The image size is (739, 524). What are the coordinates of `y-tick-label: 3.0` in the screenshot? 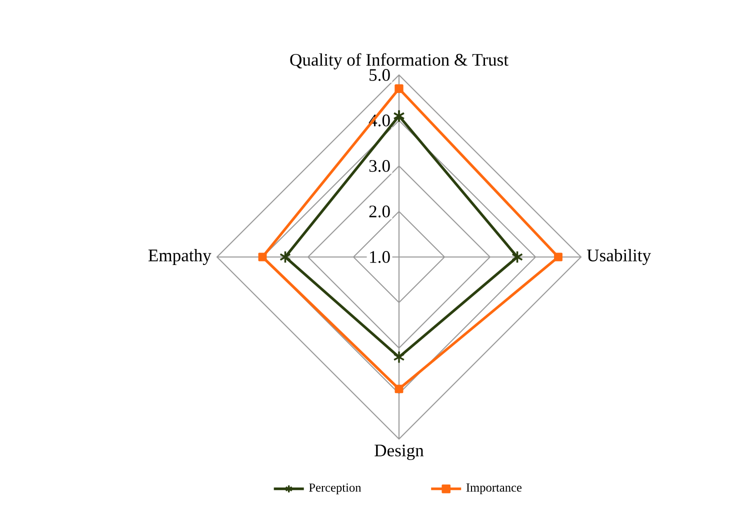 It's located at (379, 166).